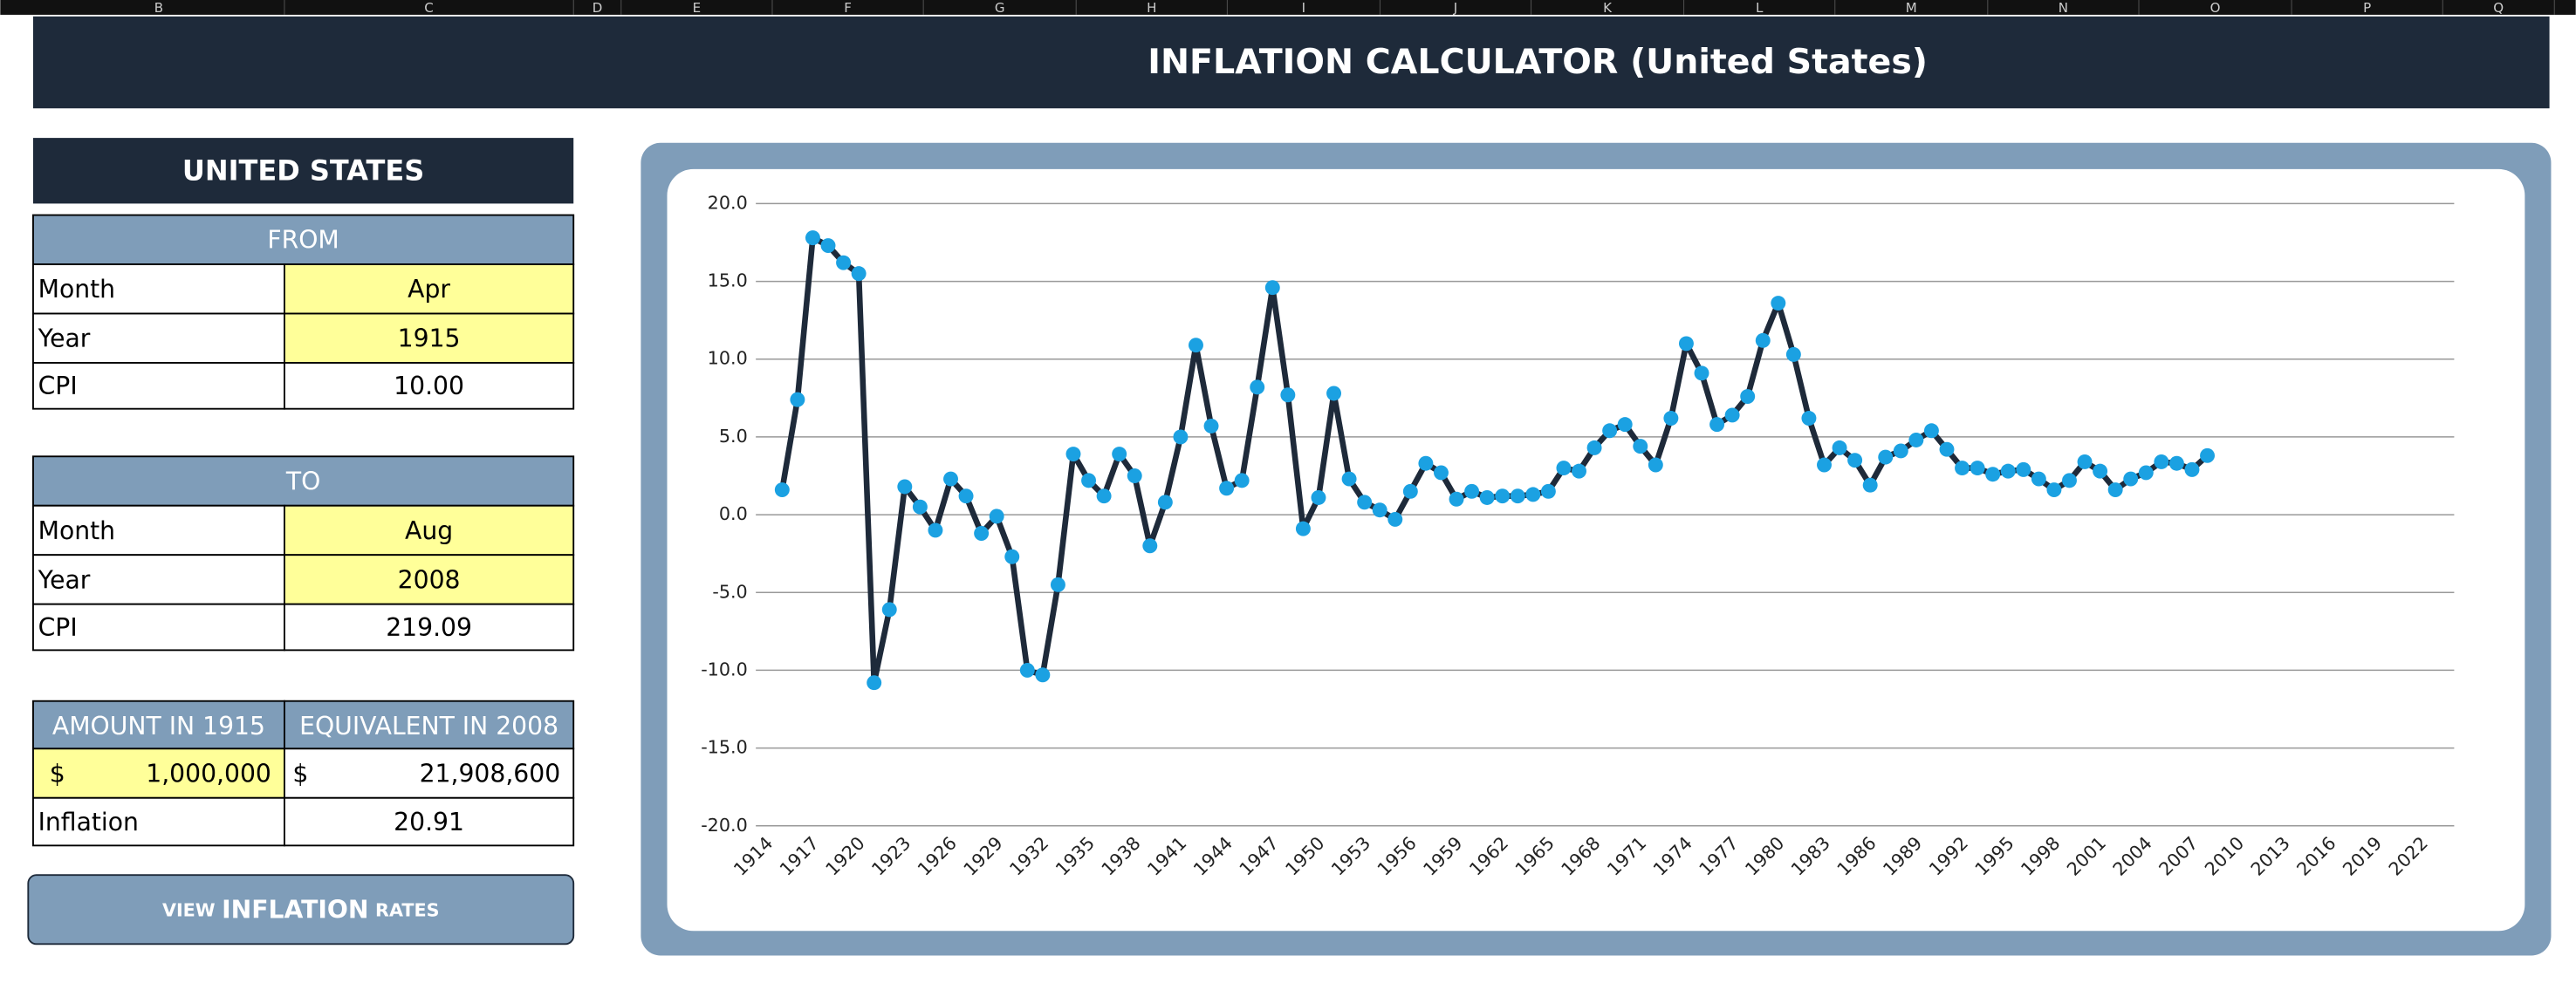  I want to click on y-tick-label: -5.0, so click(729, 591).